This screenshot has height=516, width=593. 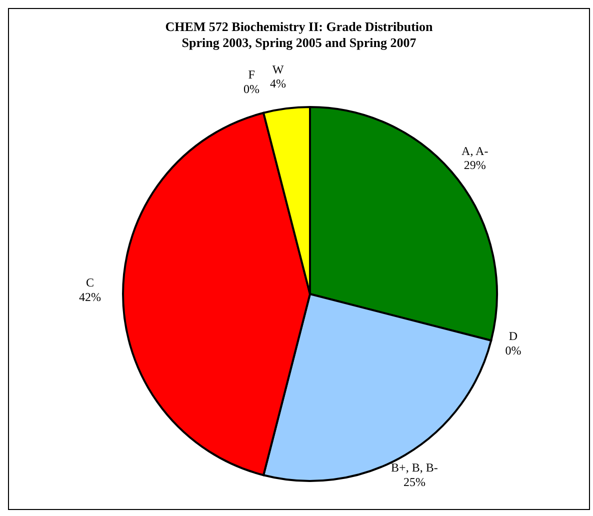 I want to click on data-label: 25%, so click(x=414, y=482).